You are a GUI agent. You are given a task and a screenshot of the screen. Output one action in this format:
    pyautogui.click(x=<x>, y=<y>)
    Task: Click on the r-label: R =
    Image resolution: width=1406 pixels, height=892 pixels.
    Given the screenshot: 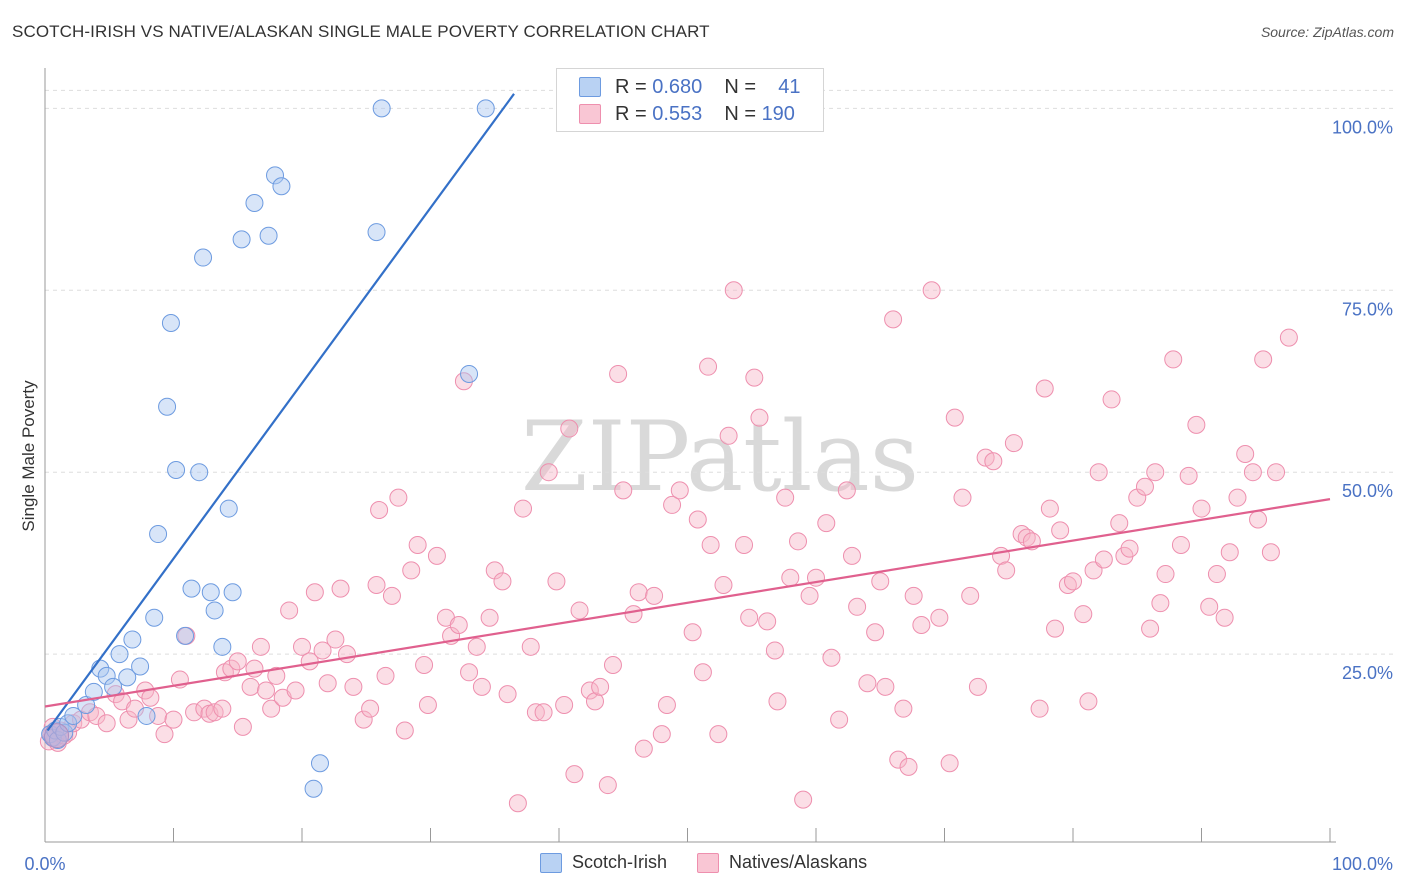 What is the action you would take?
    pyautogui.click(x=631, y=113)
    